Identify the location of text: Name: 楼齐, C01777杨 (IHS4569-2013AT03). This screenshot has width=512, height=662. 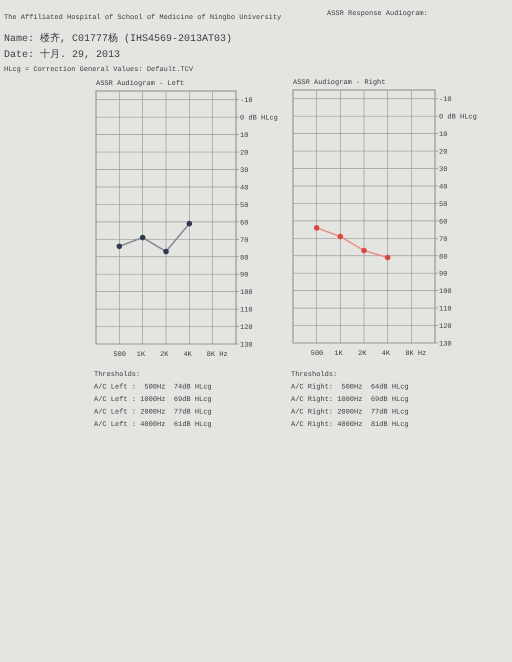
(118, 38).